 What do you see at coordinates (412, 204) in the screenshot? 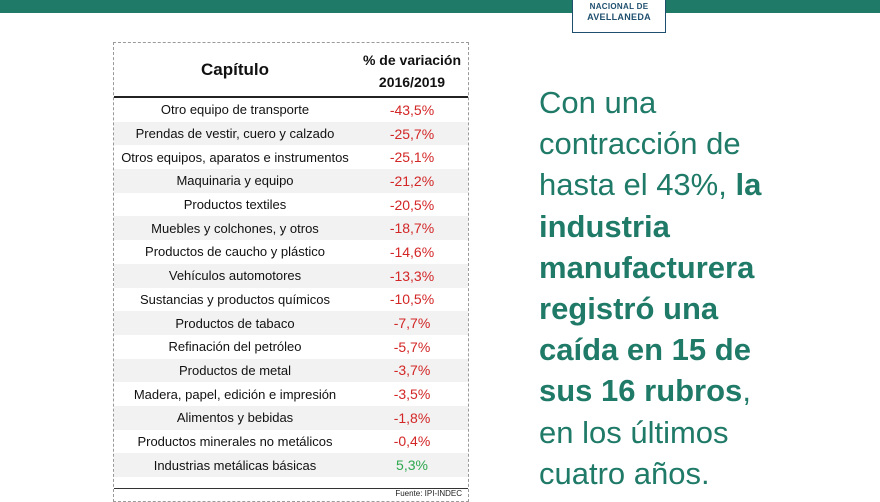
I see `row-value: -20,5%` at bounding box center [412, 204].